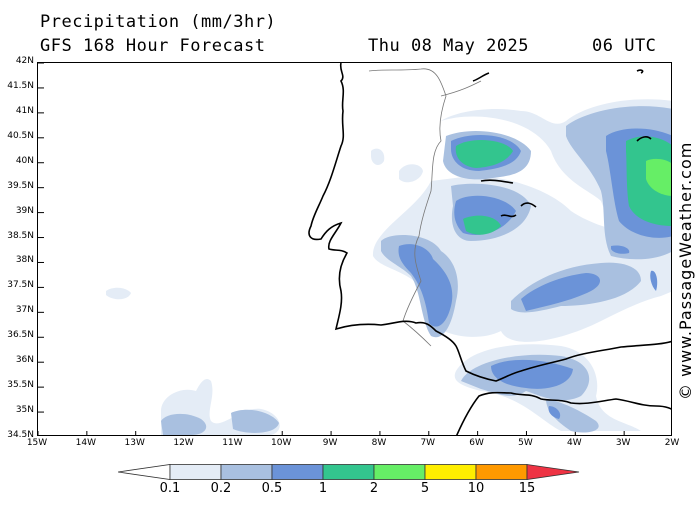  Describe the element at coordinates (20, 235) in the screenshot. I see `latitude-label: 38.5N` at that location.